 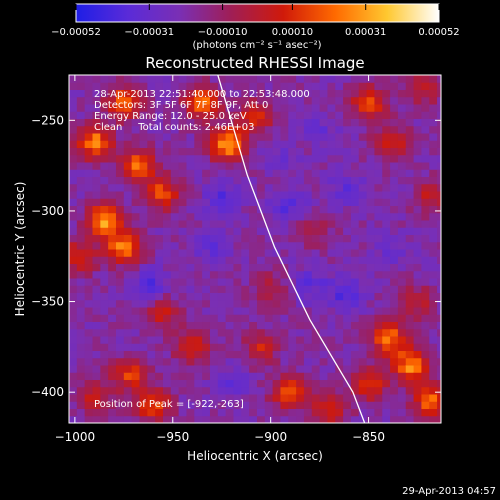 What do you see at coordinates (270, 437) in the screenshot?
I see `x-tick-label: −900` at bounding box center [270, 437].